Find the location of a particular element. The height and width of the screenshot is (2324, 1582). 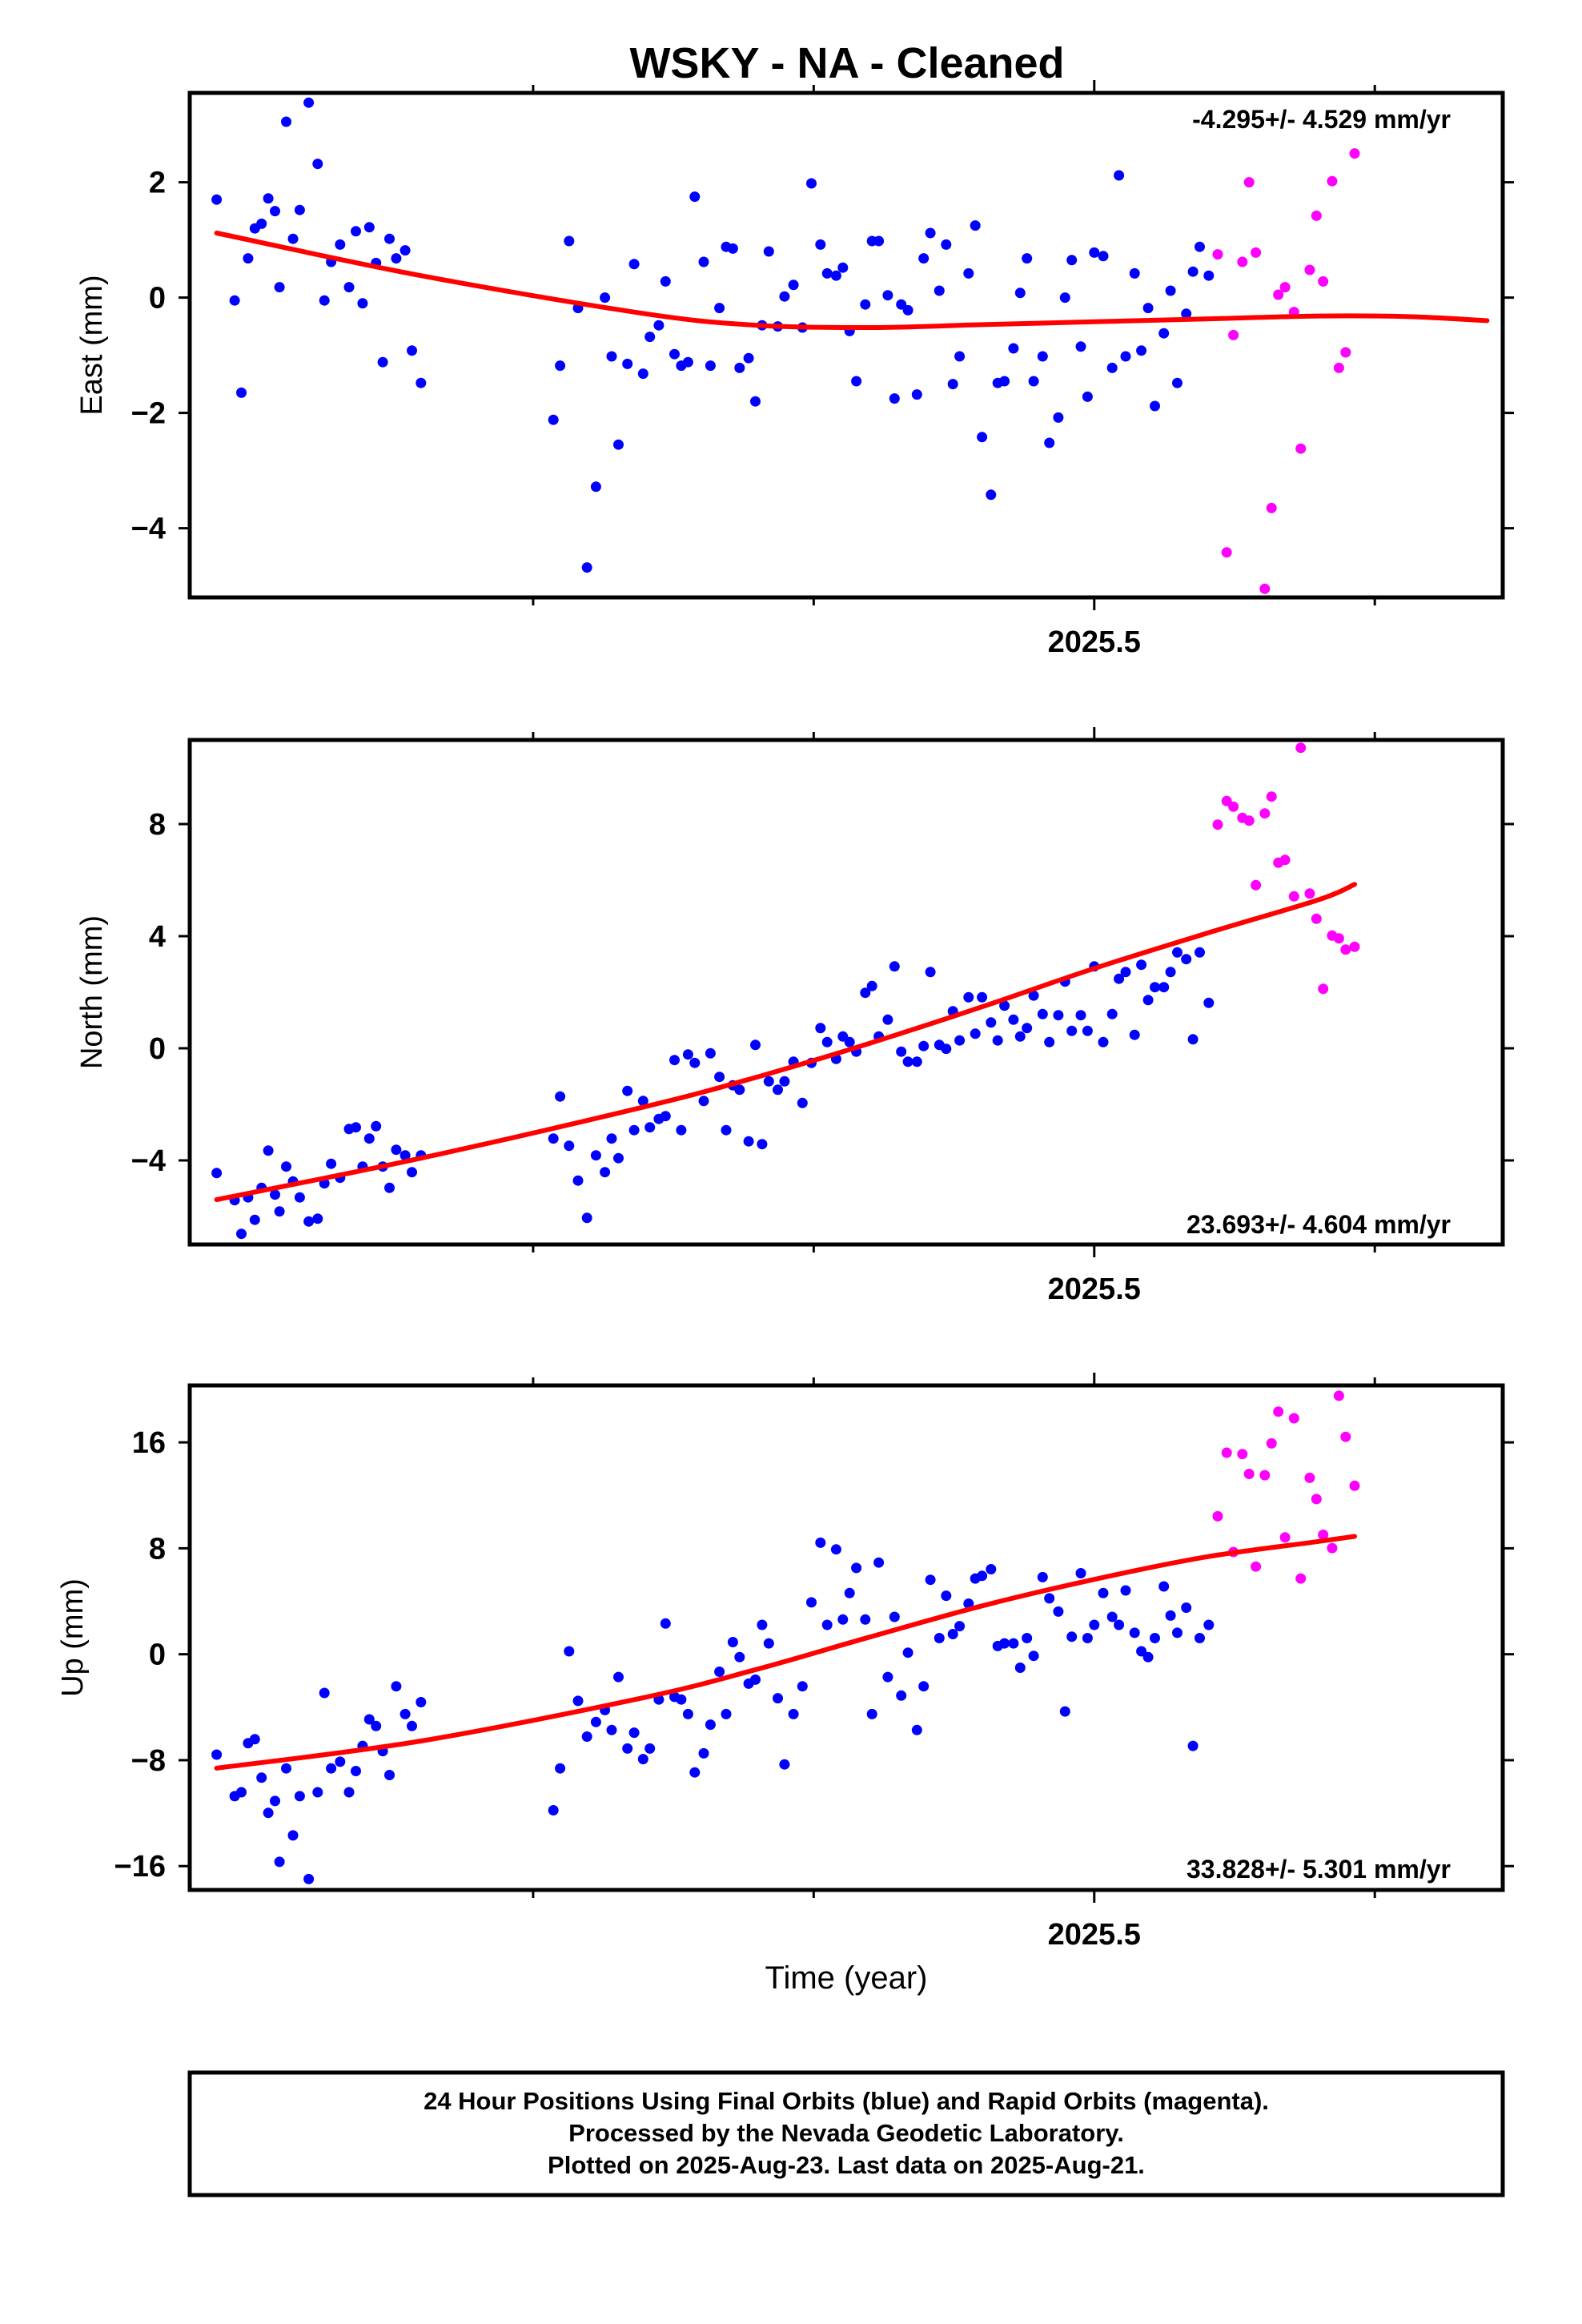

east-ytick-label: −2 is located at coordinates (148, 414).